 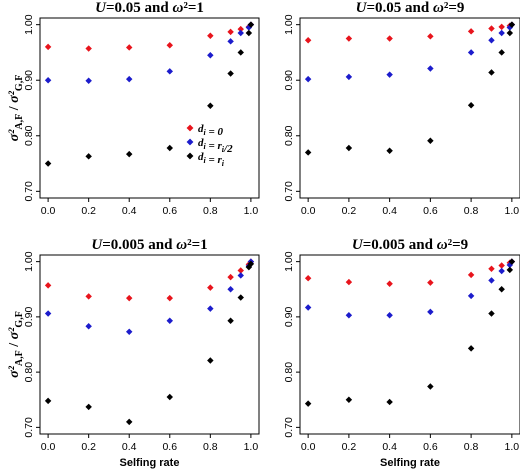 I want to click on chart-title: U=0.005 and ω²=9, so click(x=410, y=245).